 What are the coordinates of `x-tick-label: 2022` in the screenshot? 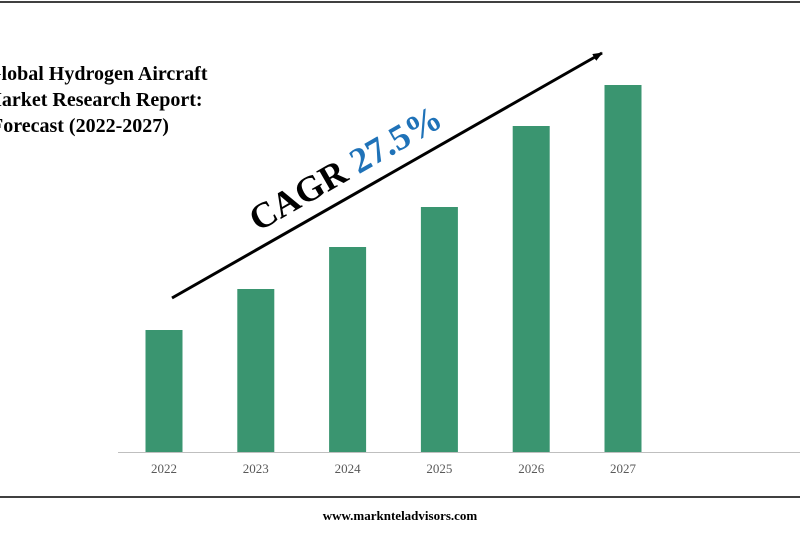 It's located at (164, 468).